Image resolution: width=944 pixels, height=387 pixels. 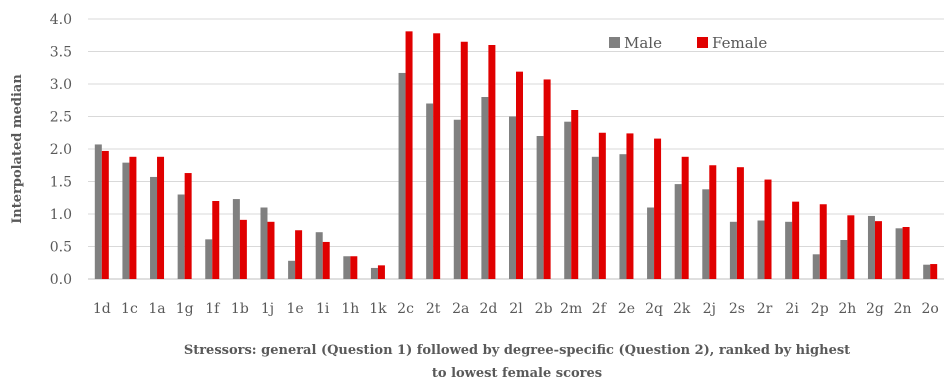 I want to click on bar-male-1i, so click(x=319, y=255).